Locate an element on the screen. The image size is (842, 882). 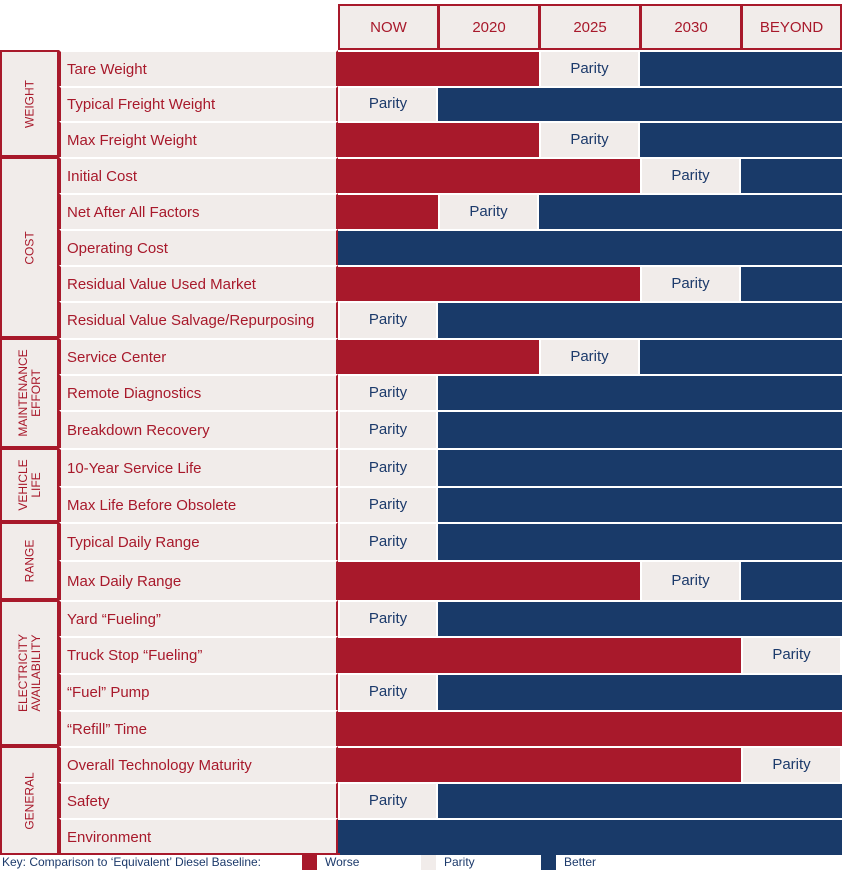
group-label-text: COST is located at coordinates (29, 247).